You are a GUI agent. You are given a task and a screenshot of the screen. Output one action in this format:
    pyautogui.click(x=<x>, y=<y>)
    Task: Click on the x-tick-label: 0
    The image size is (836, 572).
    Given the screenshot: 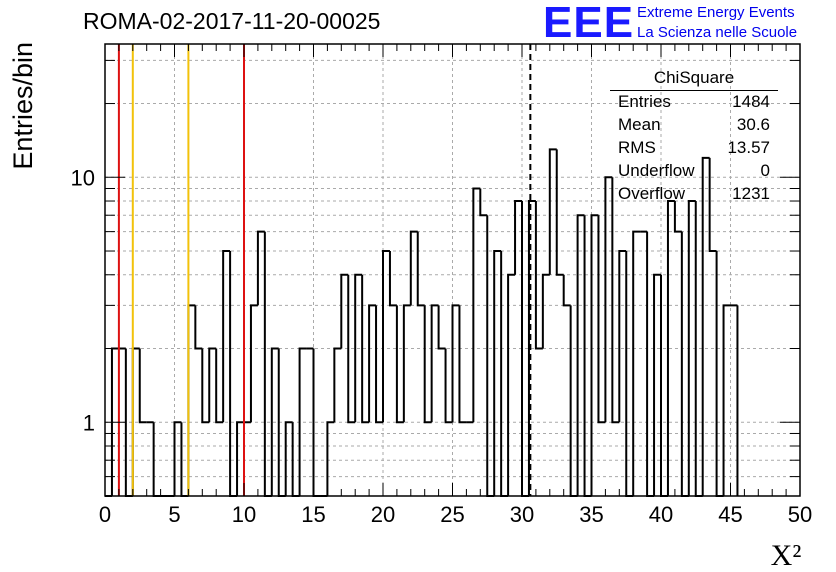 What is the action you would take?
    pyautogui.click(x=105, y=514)
    